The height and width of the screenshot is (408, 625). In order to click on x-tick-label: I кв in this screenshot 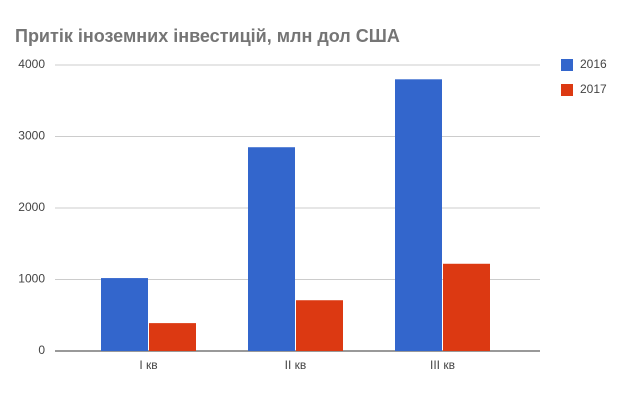, I will do `click(148, 365)`.